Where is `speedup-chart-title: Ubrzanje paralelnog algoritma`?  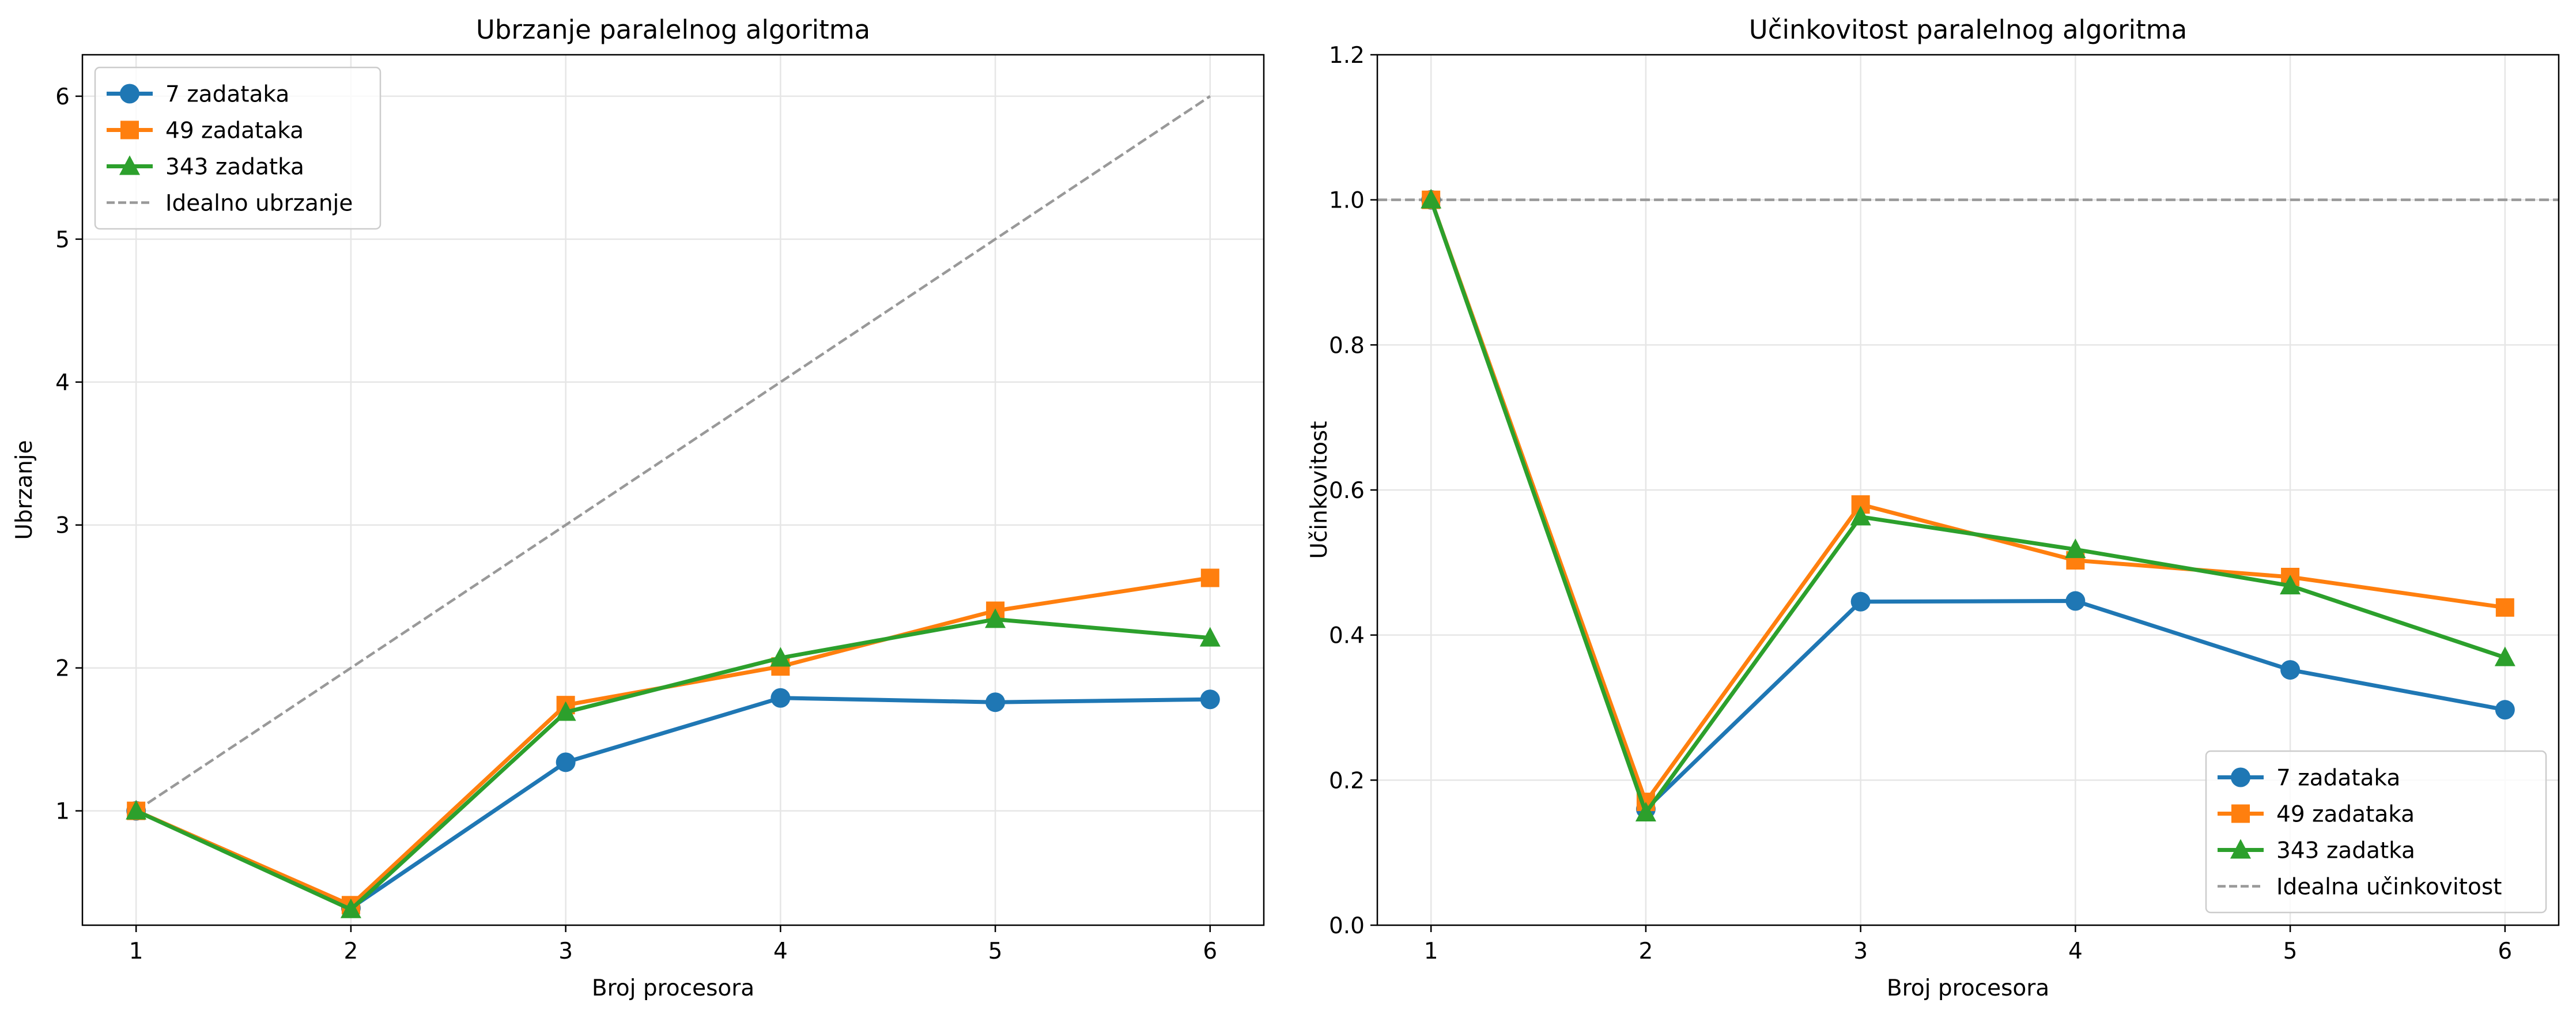 speedup-chart-title: Ubrzanje paralelnog algoritma is located at coordinates (673, 29).